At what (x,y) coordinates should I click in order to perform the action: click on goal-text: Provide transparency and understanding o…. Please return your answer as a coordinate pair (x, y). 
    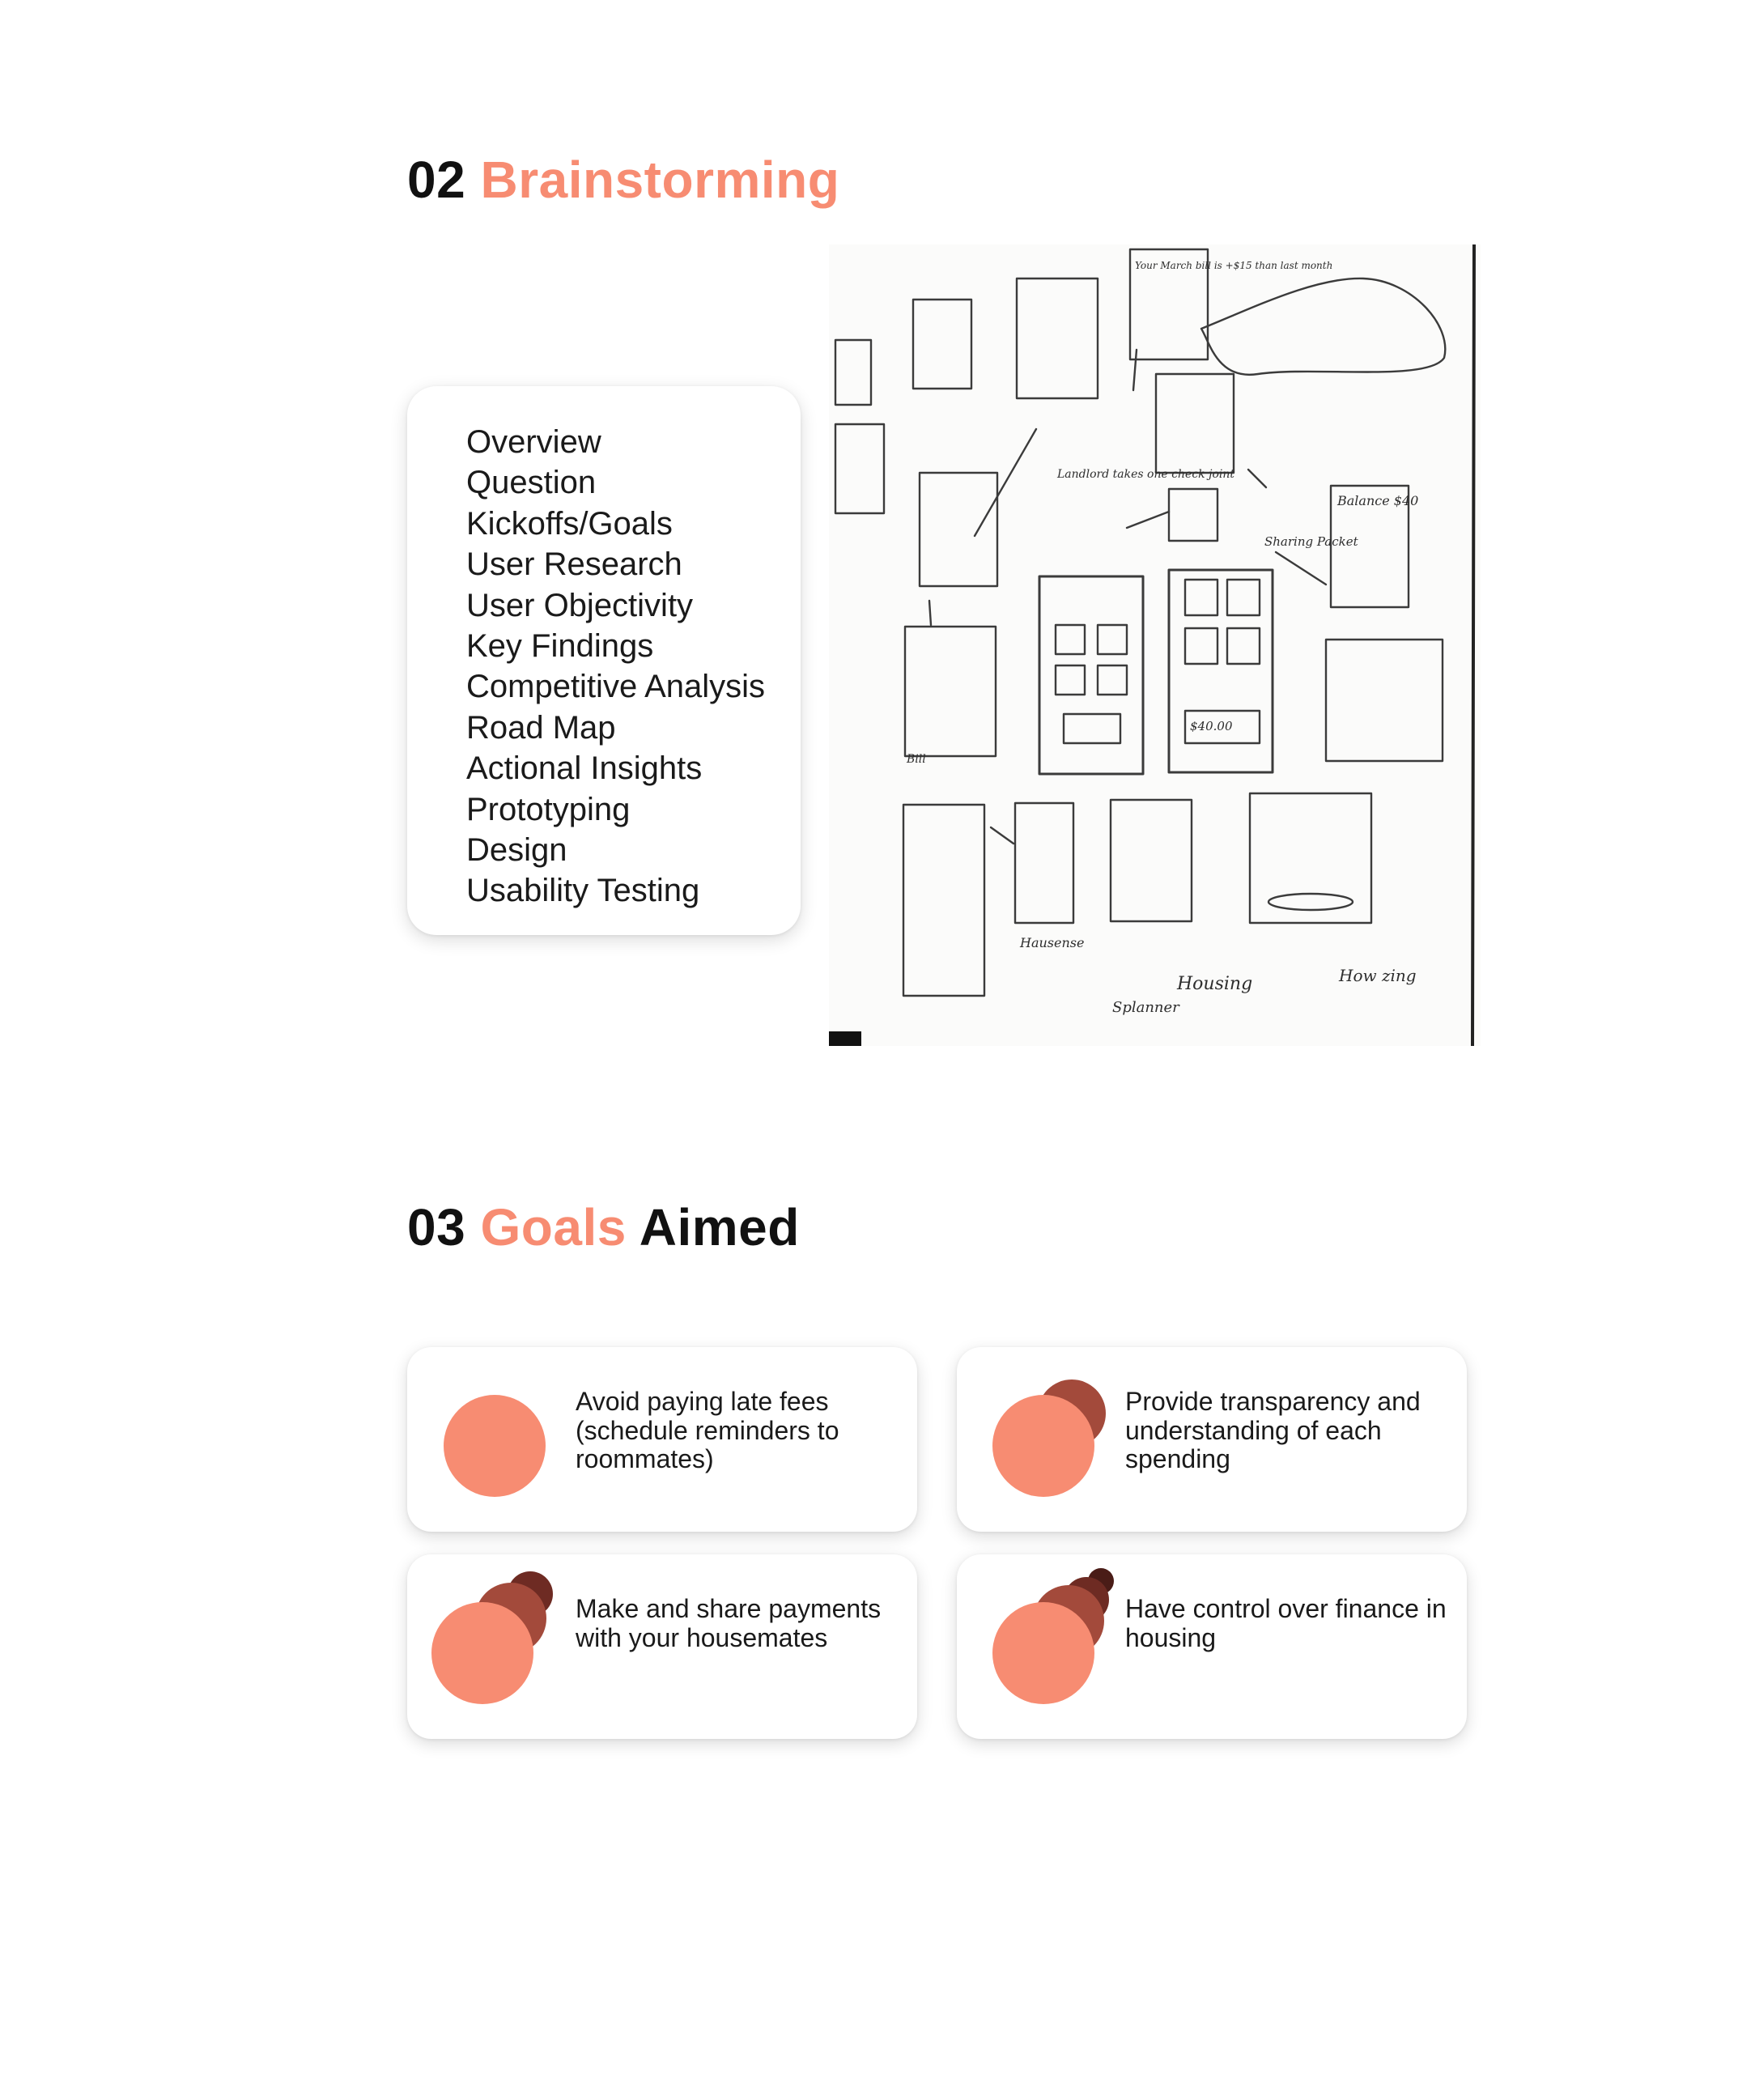
    Looking at the image, I should click on (1273, 1430).